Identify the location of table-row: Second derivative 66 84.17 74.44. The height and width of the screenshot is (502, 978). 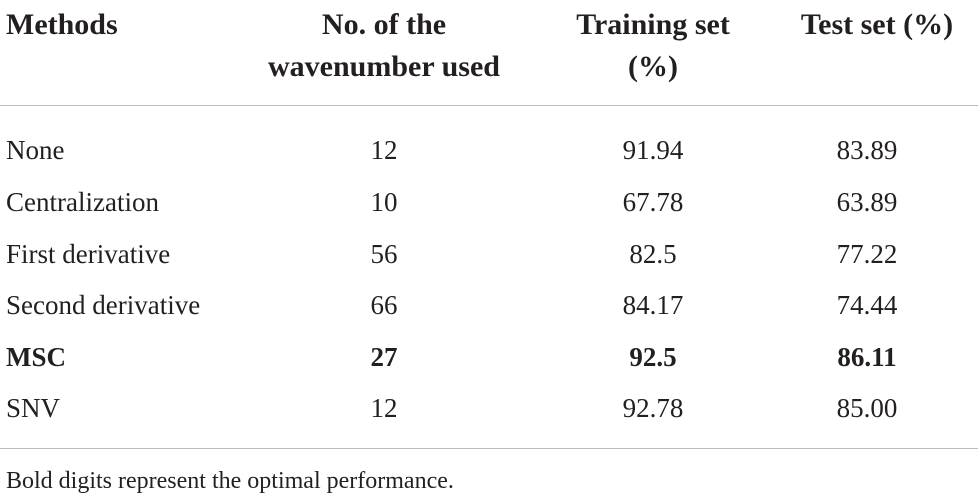
(489, 305).